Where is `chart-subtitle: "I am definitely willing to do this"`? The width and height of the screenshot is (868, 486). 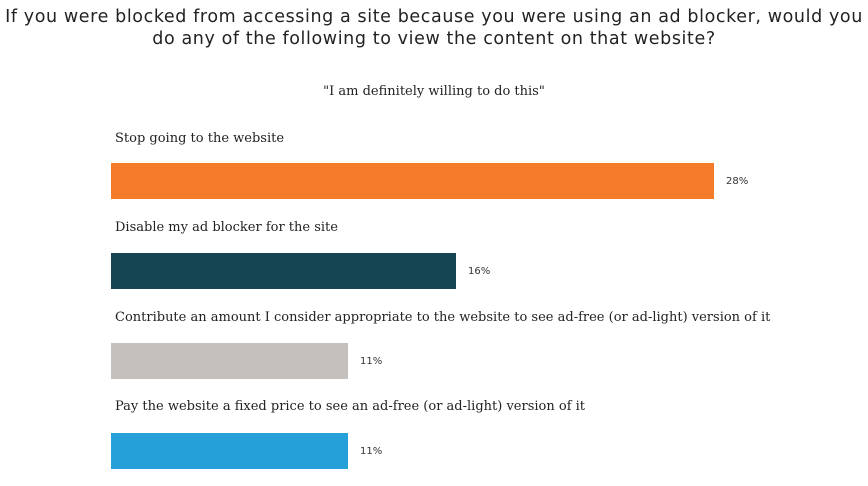 chart-subtitle: "I am definitely willing to do this" is located at coordinates (434, 91).